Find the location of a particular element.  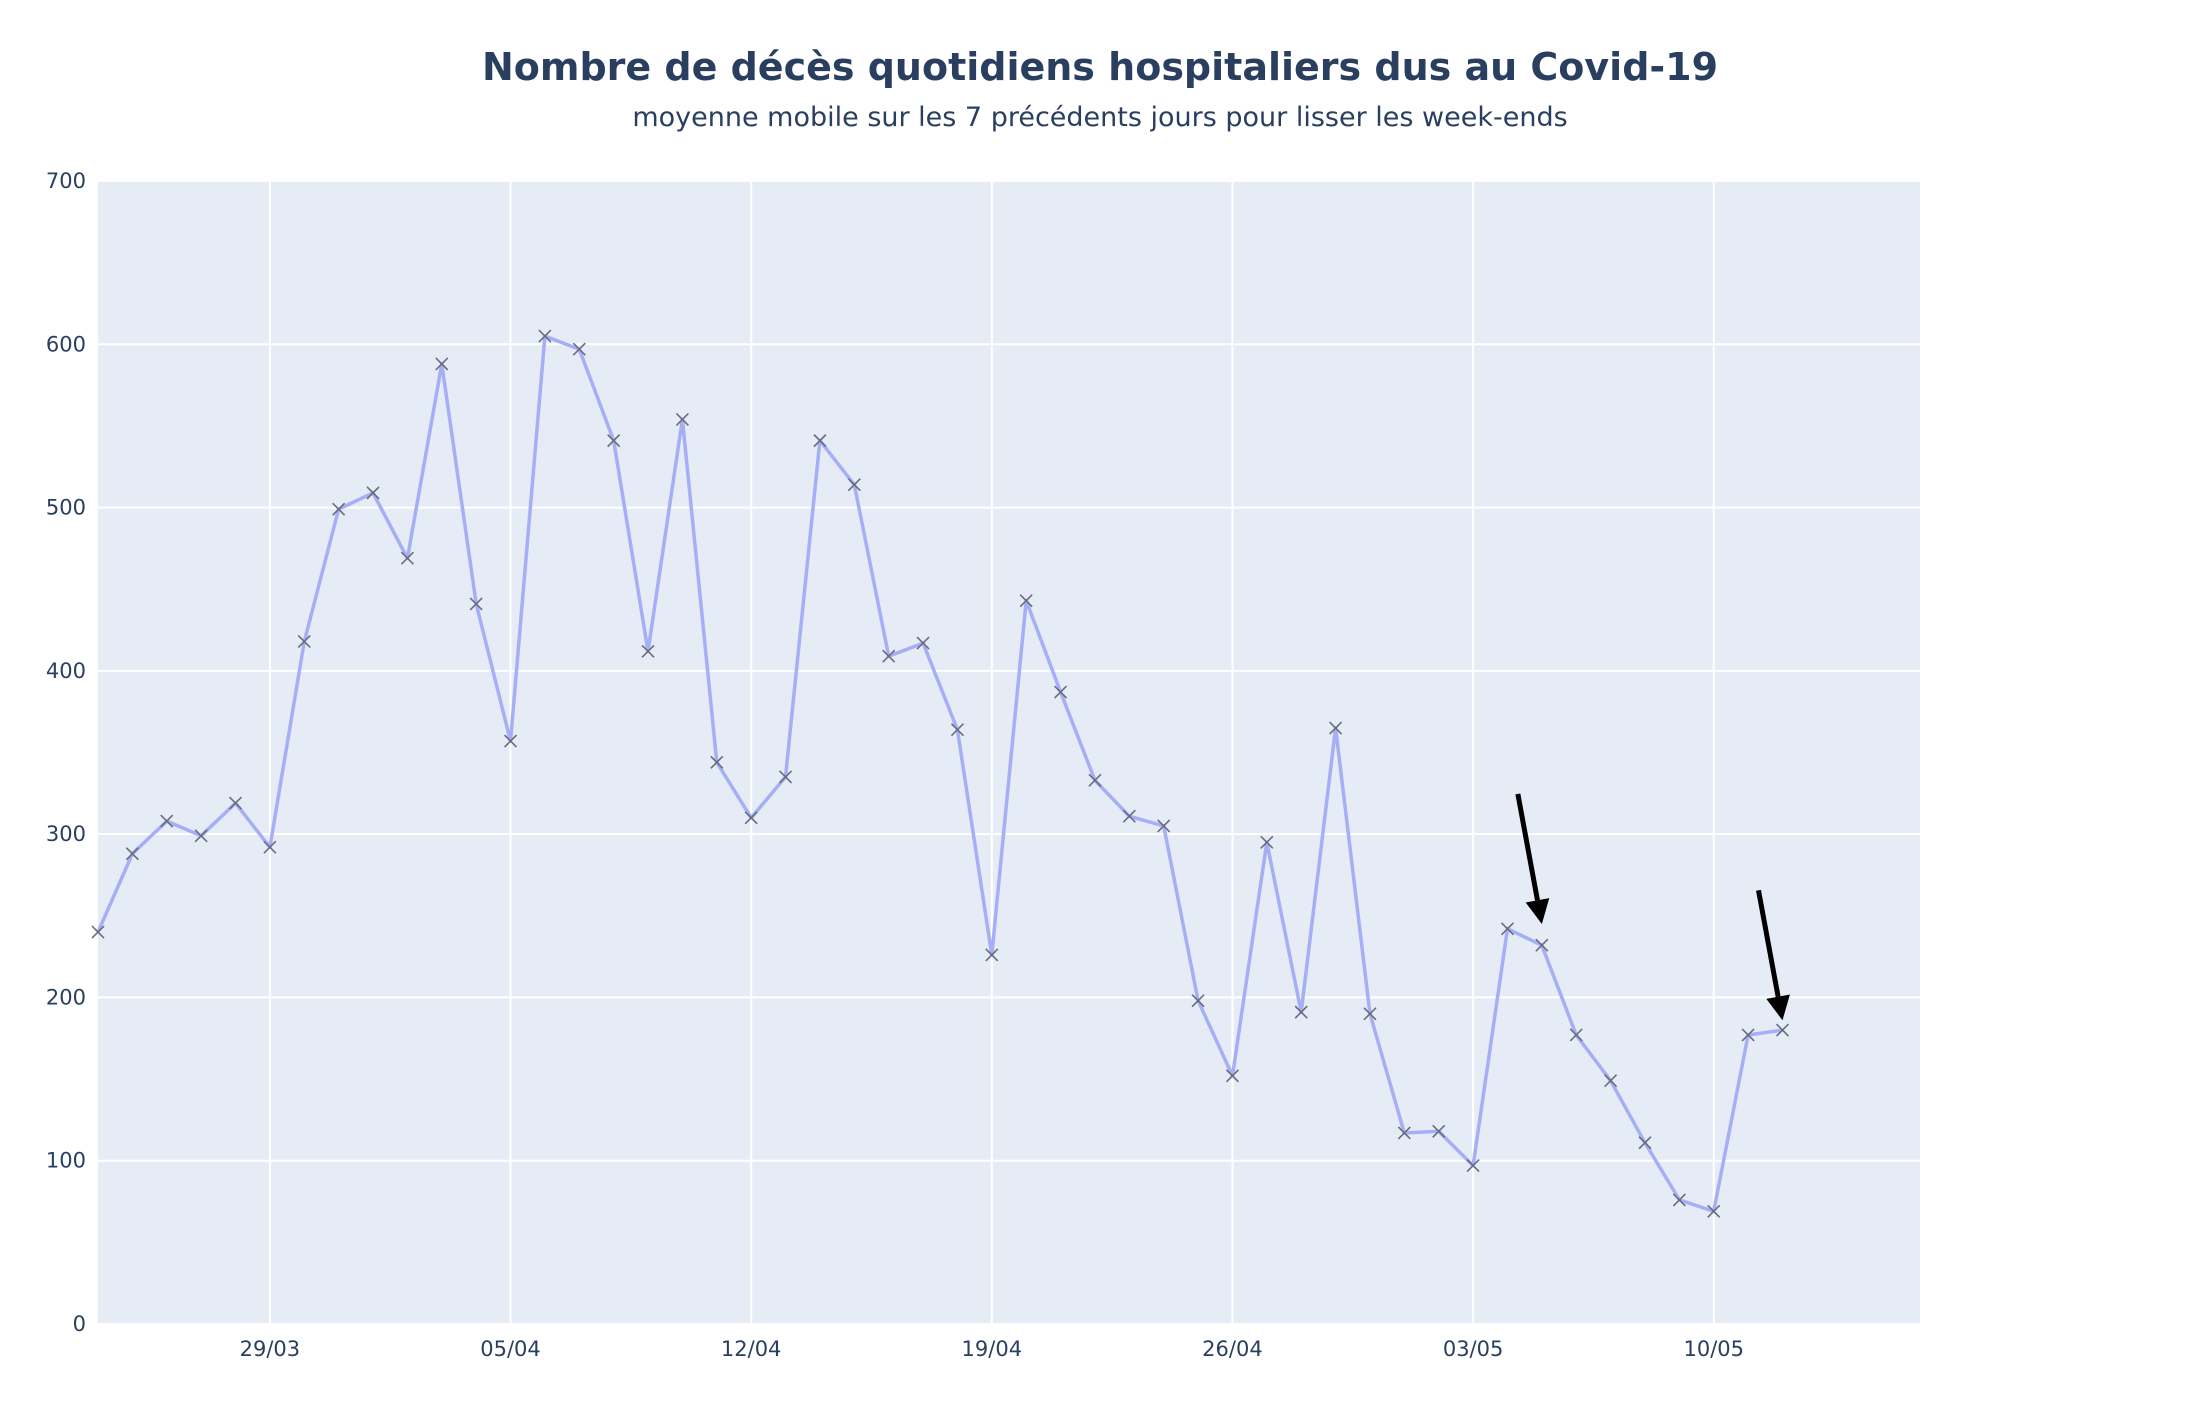

y-tick-label: 700 is located at coordinates (66, 181).